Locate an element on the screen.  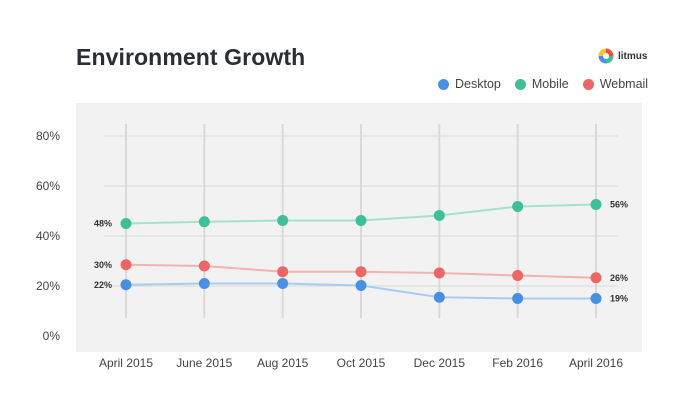
legend-swatch-webmail is located at coordinates (588, 84).